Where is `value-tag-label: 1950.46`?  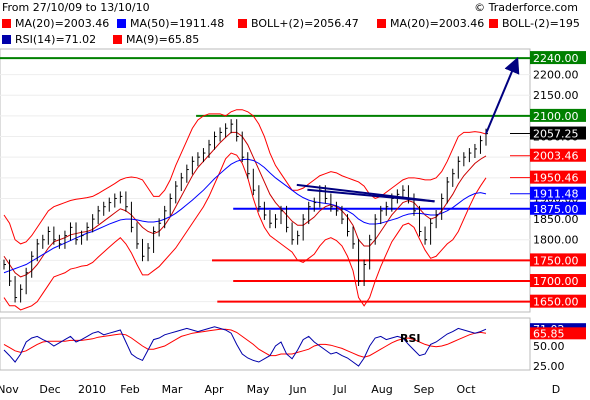 value-tag-label: 1950.46 is located at coordinates (556, 178).